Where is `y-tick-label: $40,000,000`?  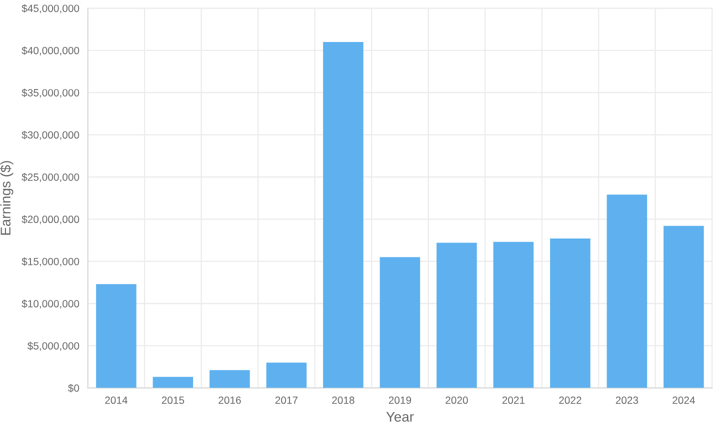
y-tick-label: $40,000,000 is located at coordinates (51, 51).